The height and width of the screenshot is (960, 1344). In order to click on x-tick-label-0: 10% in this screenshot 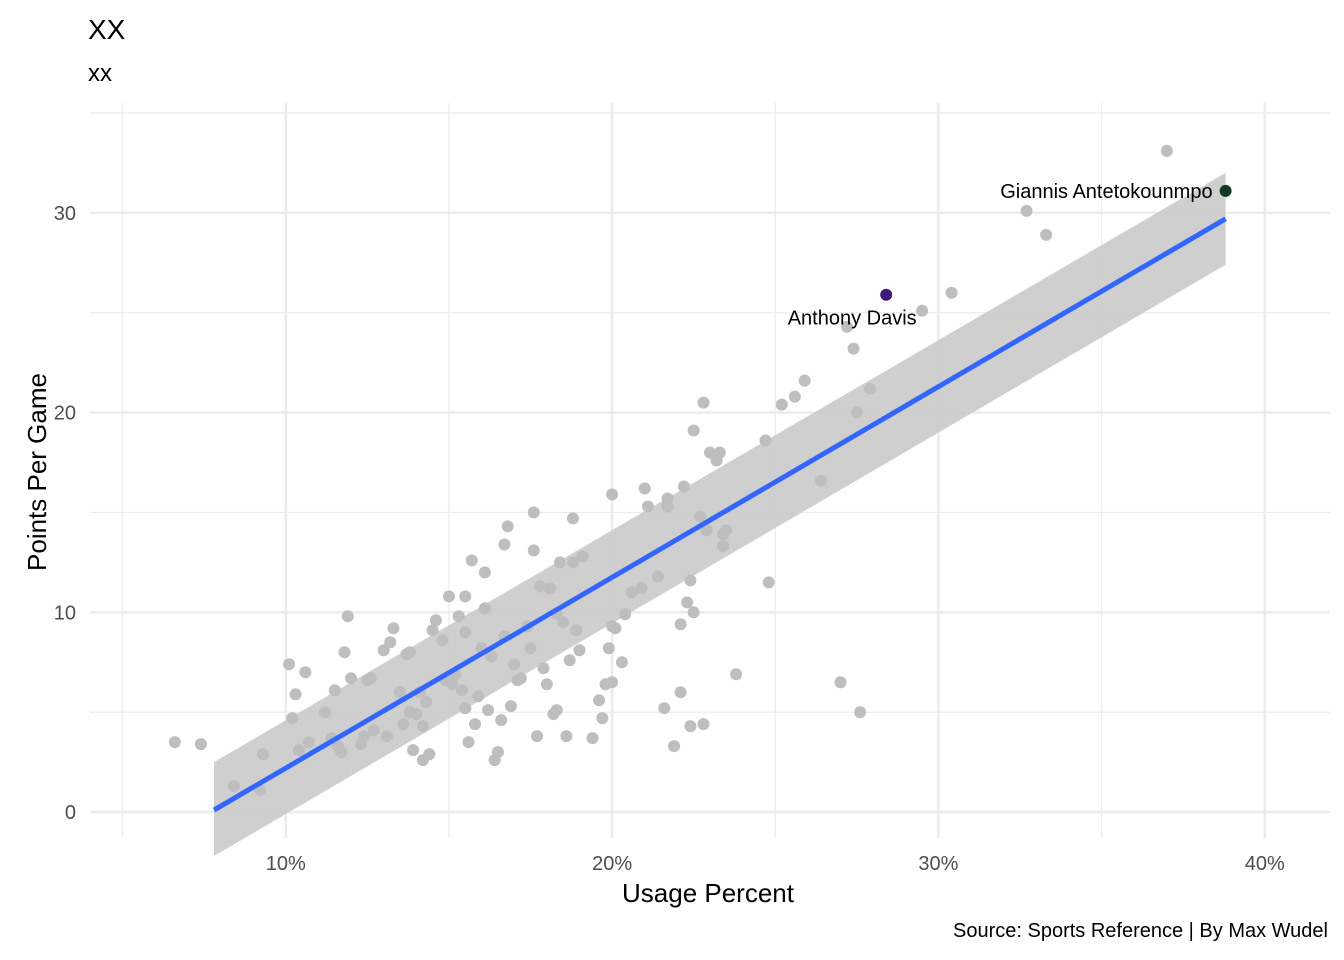, I will do `click(286, 864)`.